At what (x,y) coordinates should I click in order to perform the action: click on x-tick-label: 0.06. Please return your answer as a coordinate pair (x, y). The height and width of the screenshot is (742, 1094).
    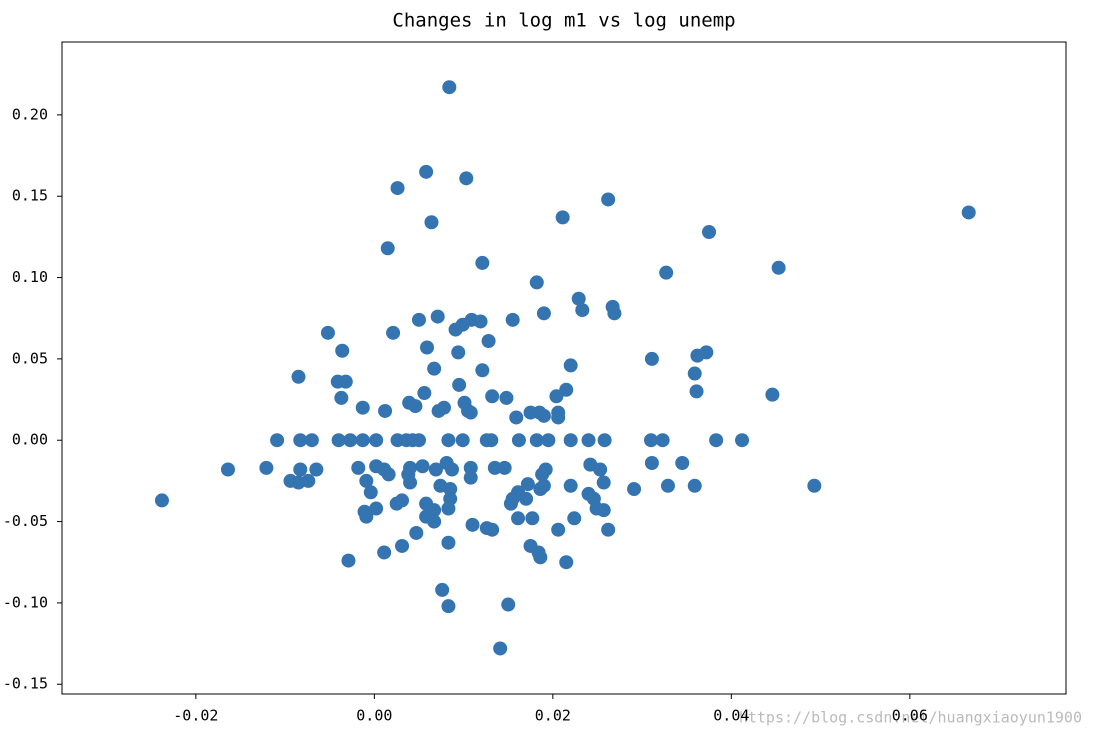
    Looking at the image, I should click on (910, 716).